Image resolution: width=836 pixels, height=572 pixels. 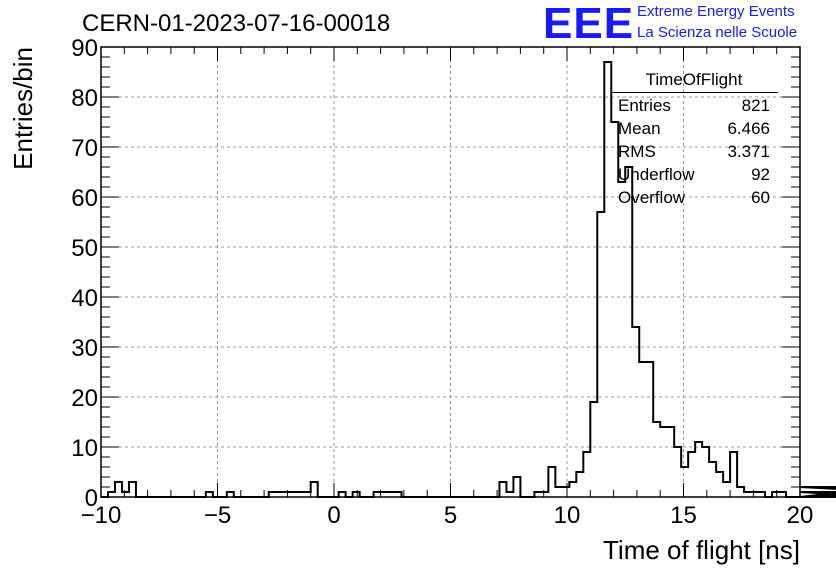 I want to click on stats-row-entries: Entries 821, so click(x=694, y=105).